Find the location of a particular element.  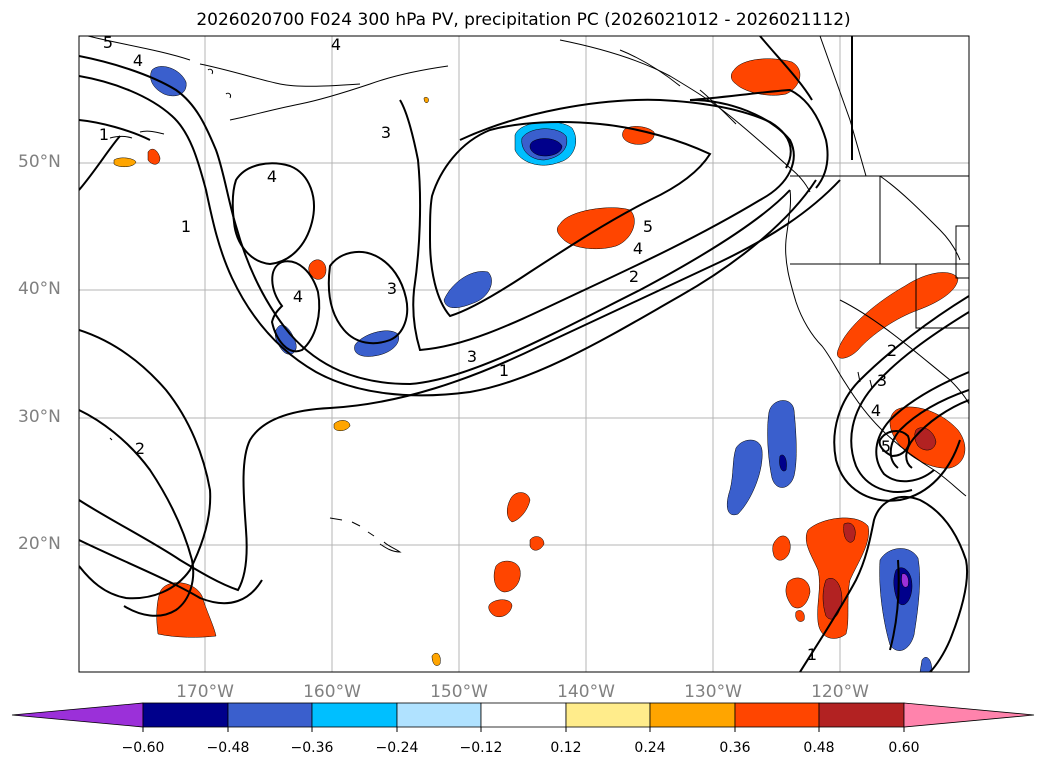

lon-tick-label: 150°W is located at coordinates (459, 692).